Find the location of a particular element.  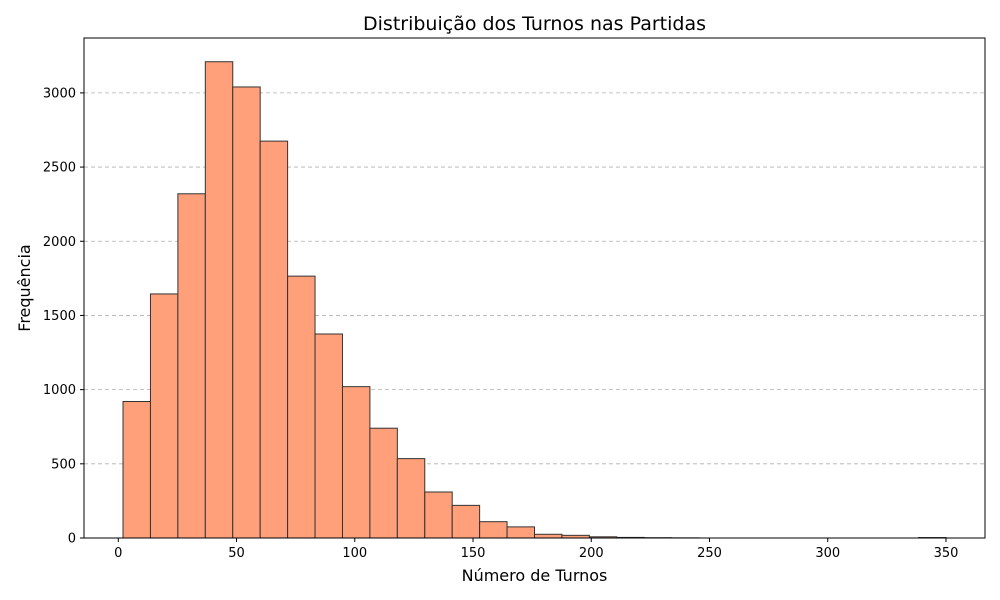

x-tick-label: 200 is located at coordinates (591, 553).